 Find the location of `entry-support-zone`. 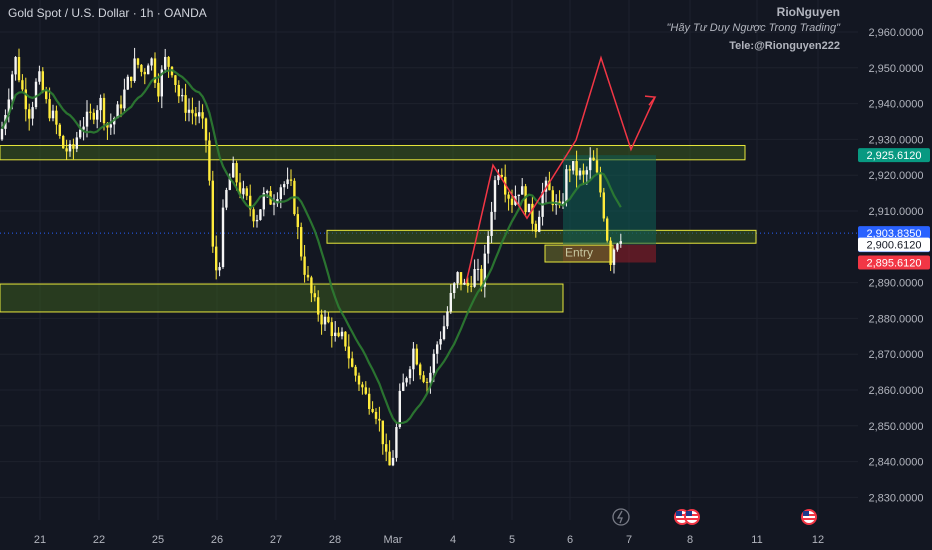

entry-support-zone is located at coordinates (541, 236).